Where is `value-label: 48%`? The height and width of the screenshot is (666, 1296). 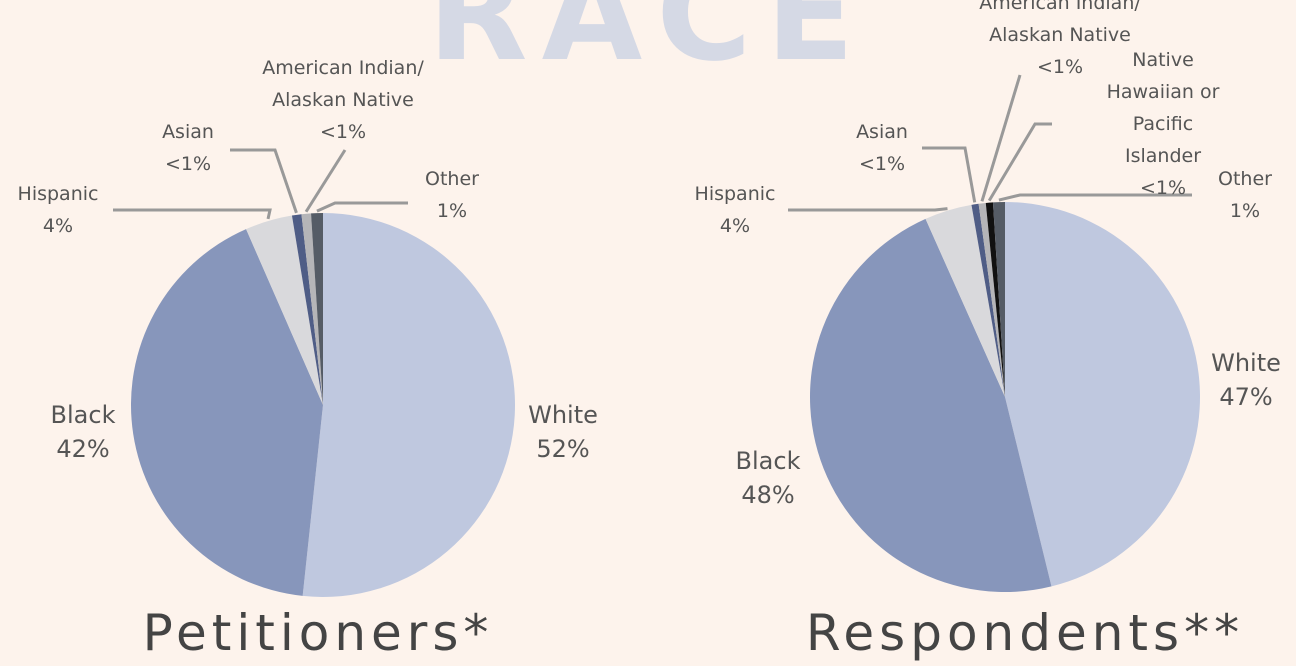 value-label: 48% is located at coordinates (768, 495).